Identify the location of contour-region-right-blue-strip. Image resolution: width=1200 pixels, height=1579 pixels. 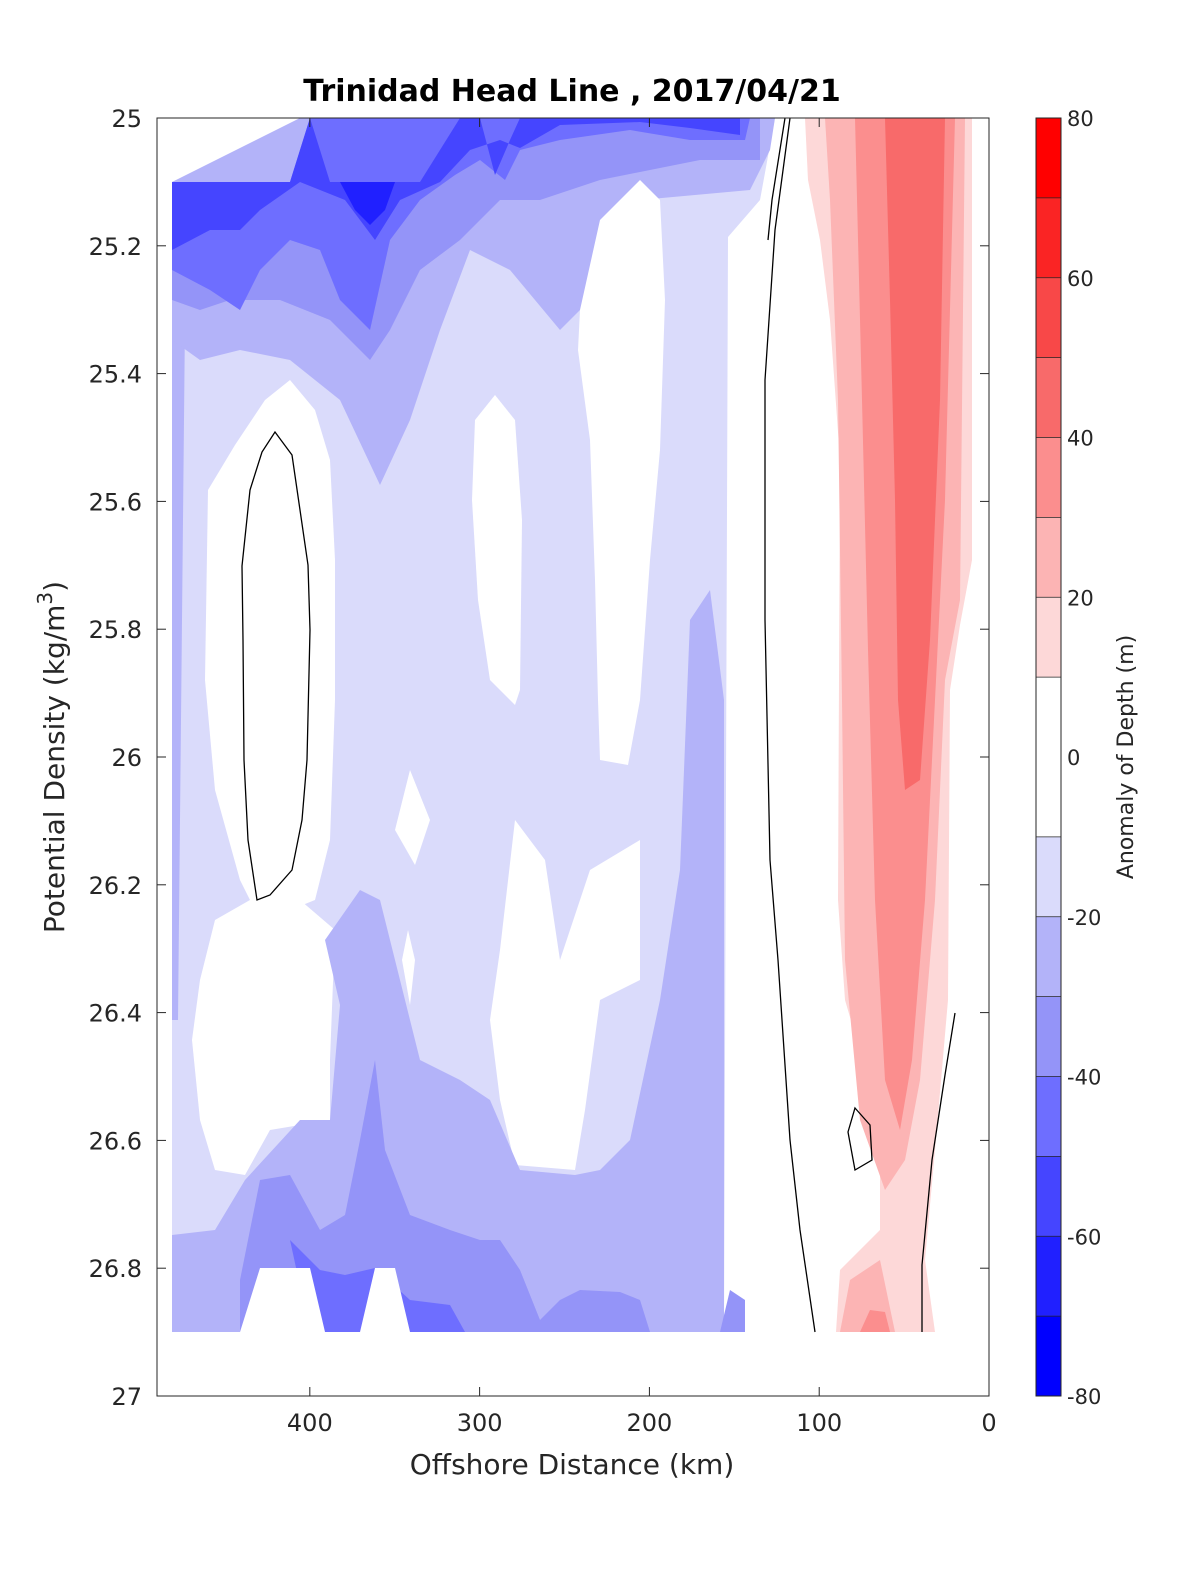
(732, 1311).